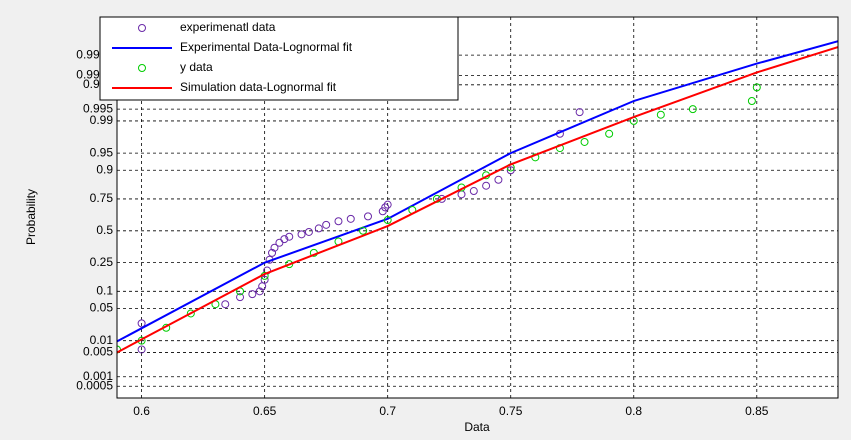 This screenshot has width=851, height=440. What do you see at coordinates (104, 290) in the screenshot?
I see `y-tick-label: 0.1` at bounding box center [104, 290].